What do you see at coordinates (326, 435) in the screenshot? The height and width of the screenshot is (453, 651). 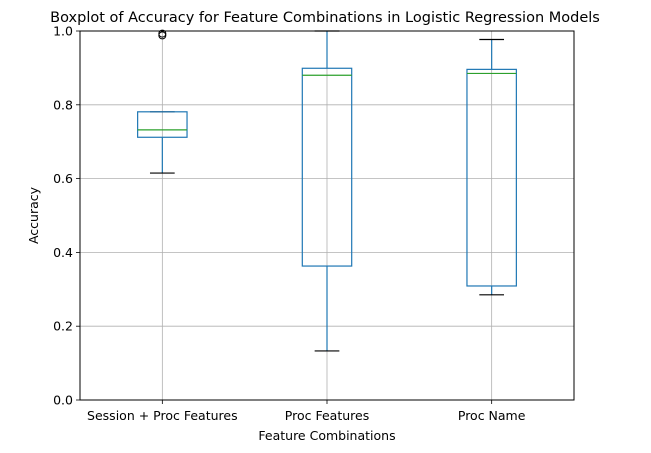 I see `x-axis-label: Feature Combinations` at bounding box center [326, 435].